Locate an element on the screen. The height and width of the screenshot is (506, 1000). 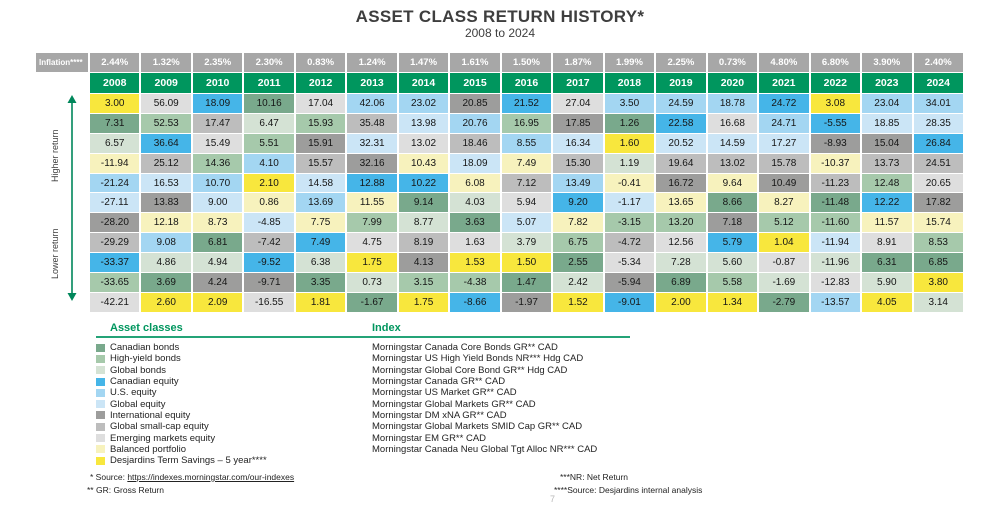
footnote-source-prefix: * Source: is located at coordinates (109, 477).